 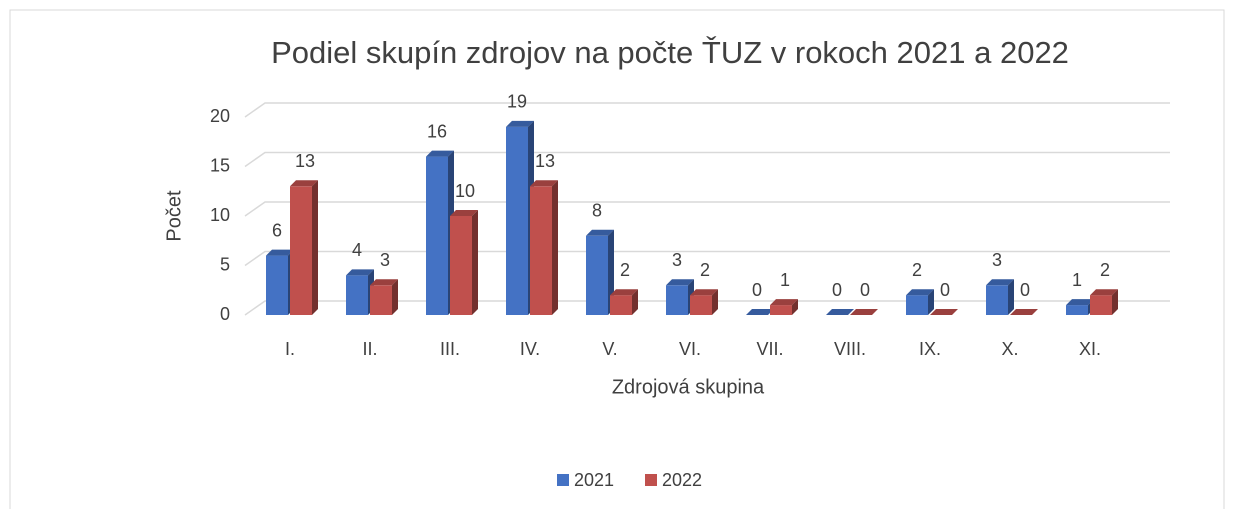 What do you see at coordinates (850, 349) in the screenshot?
I see `x-tick-label: VIII.` at bounding box center [850, 349].